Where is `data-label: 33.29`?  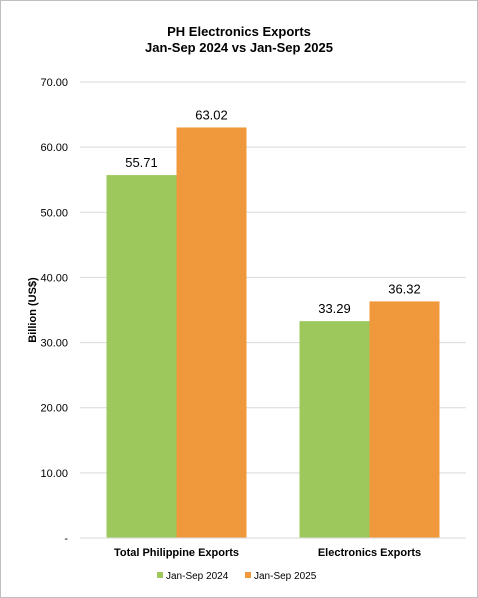
data-label: 33.29 is located at coordinates (334, 308).